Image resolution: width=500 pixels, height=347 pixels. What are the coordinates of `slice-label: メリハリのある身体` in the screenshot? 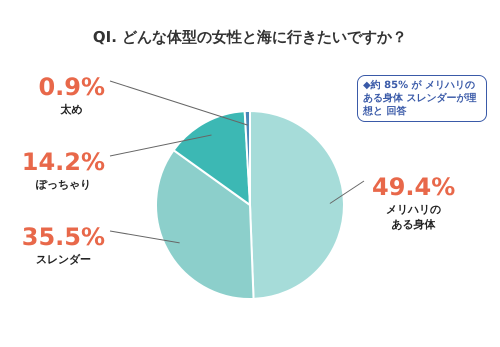 It's located at (414, 217).